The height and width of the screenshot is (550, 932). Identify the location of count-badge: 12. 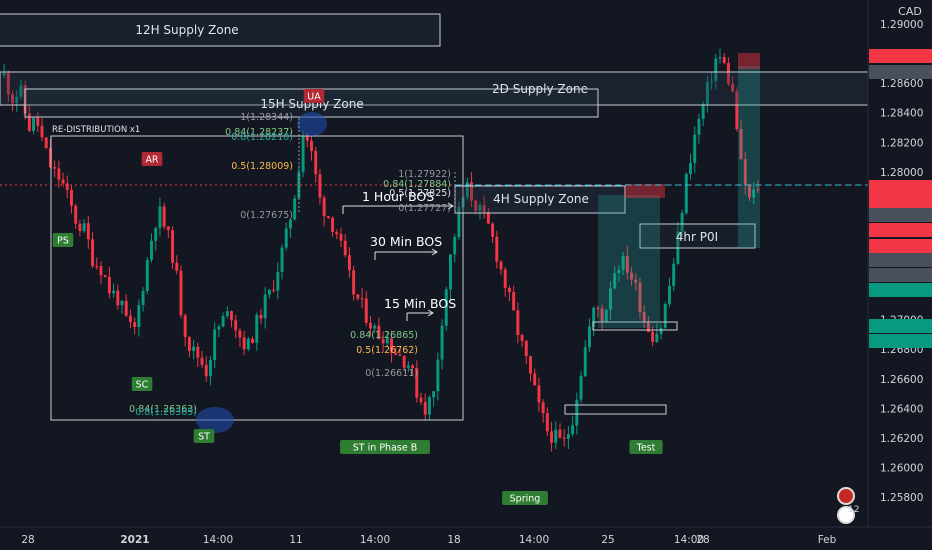
(854, 510).